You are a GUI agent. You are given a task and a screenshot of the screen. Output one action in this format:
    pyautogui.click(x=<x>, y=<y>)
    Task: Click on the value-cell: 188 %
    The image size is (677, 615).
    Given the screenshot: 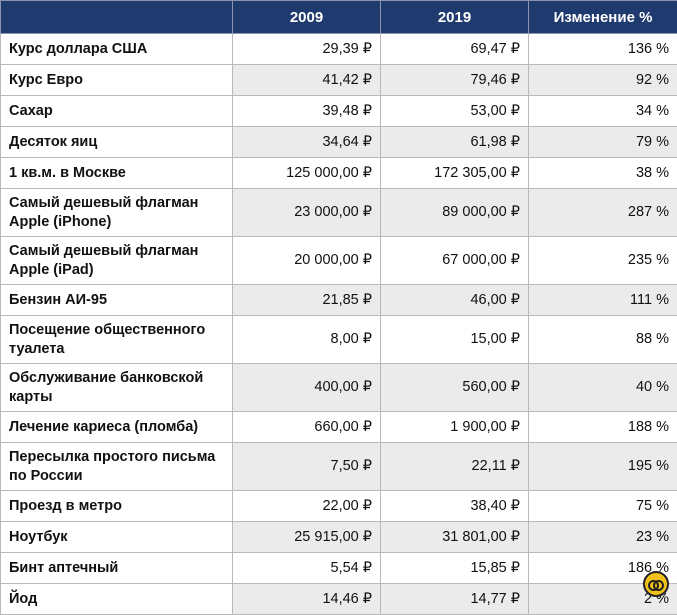 What is the action you would take?
    pyautogui.click(x=603, y=427)
    